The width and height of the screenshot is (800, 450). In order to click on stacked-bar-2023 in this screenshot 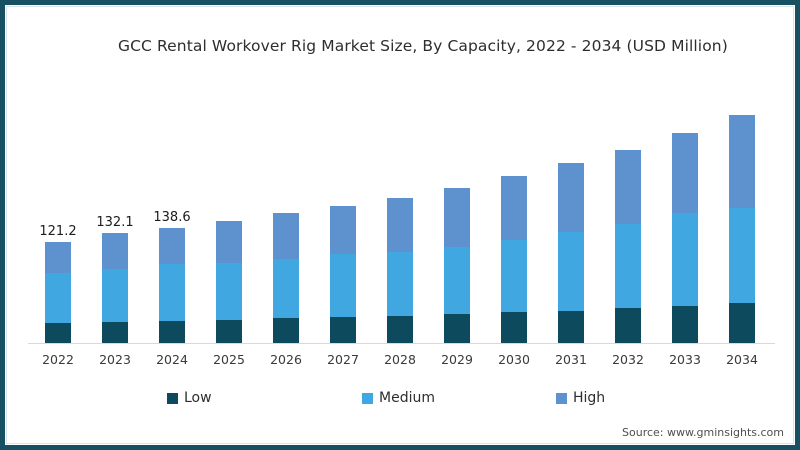, I will do `click(115, 287)`.